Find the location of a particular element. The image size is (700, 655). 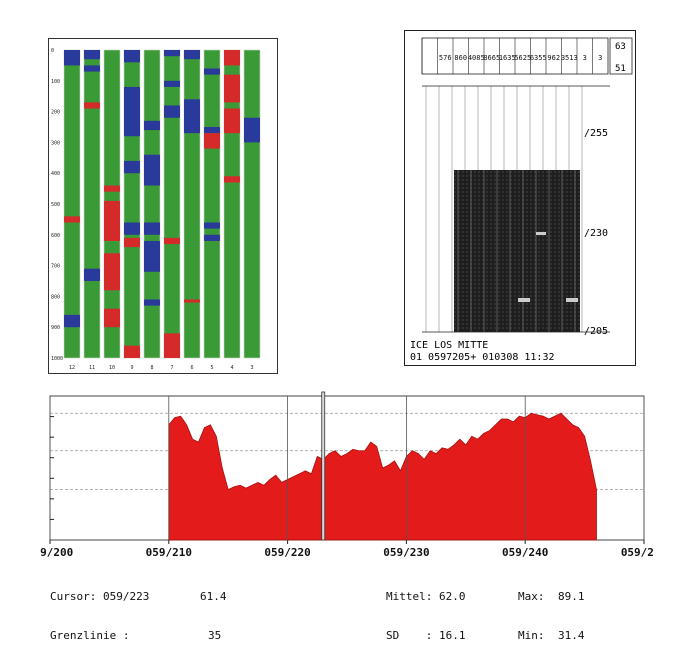

cursor-value: 61.4 is located at coordinates (213, 596).